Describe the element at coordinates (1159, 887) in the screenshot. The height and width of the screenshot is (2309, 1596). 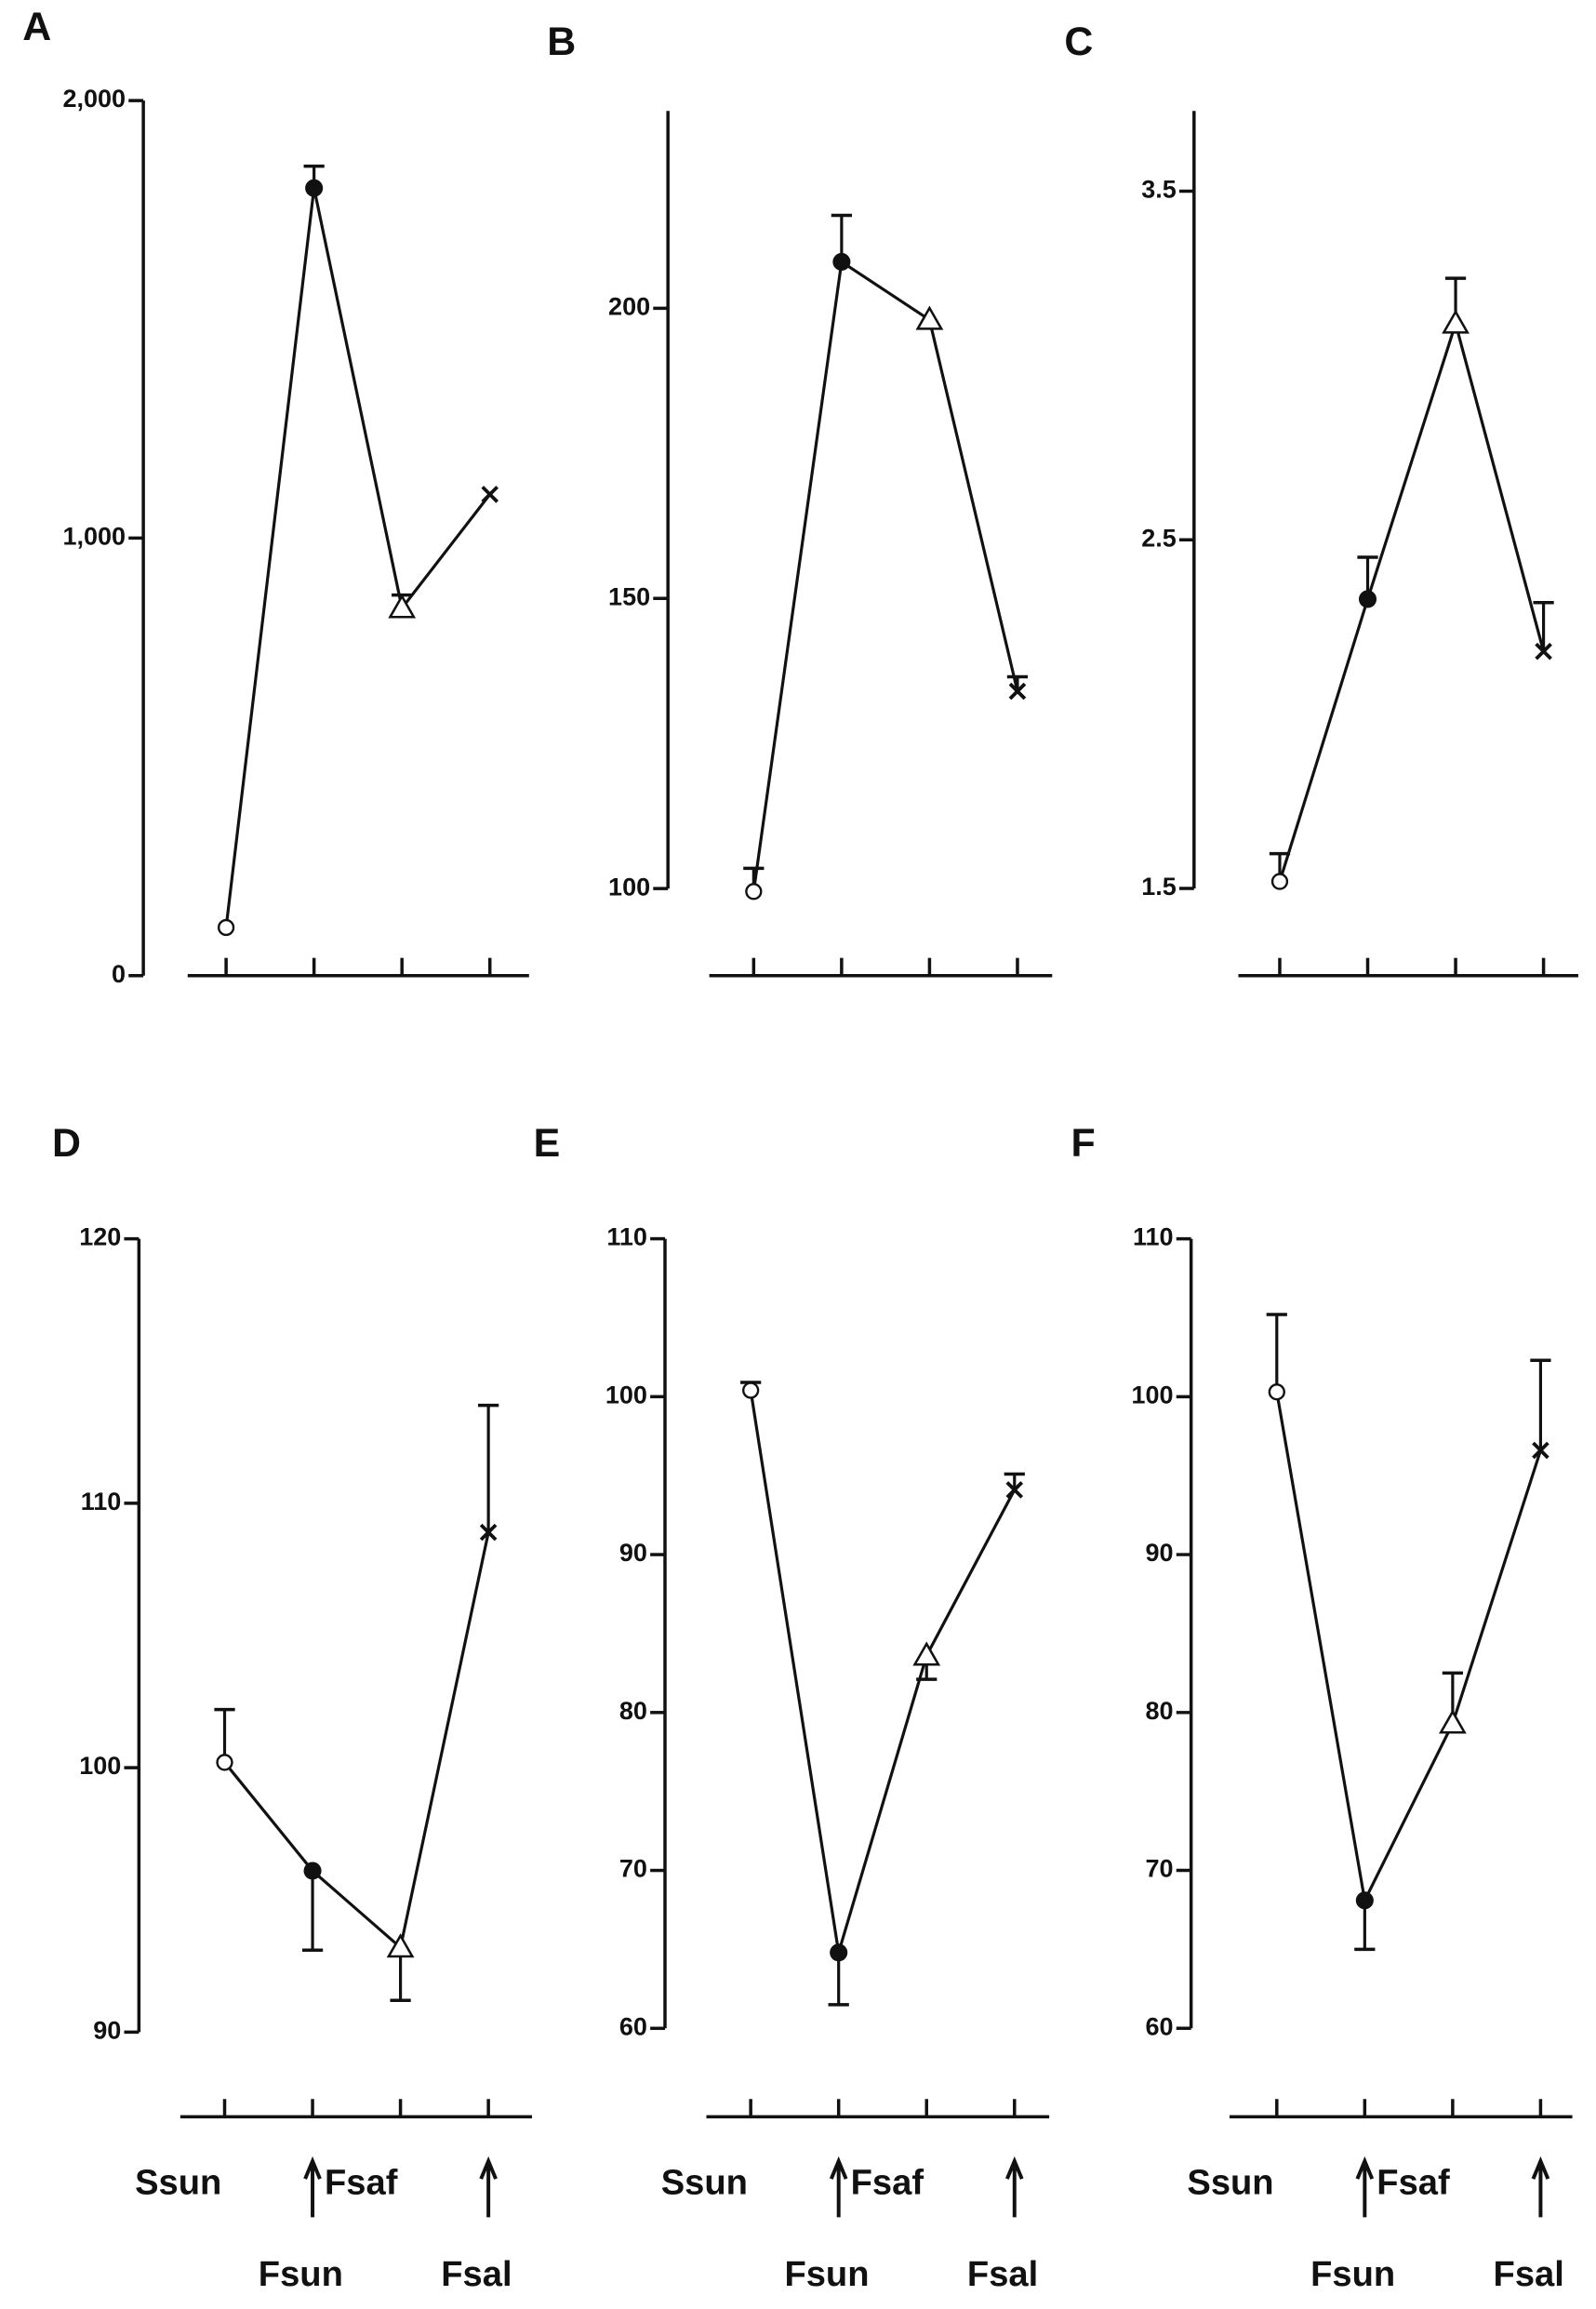
I see `y-tick-label: 1.5` at that location.